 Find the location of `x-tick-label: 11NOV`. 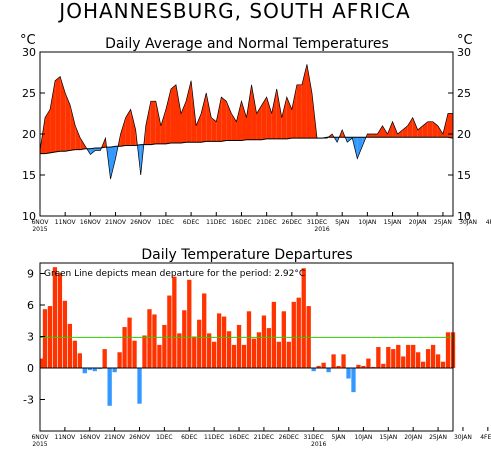

x-tick-label: 11NOV is located at coordinates (66, 222).